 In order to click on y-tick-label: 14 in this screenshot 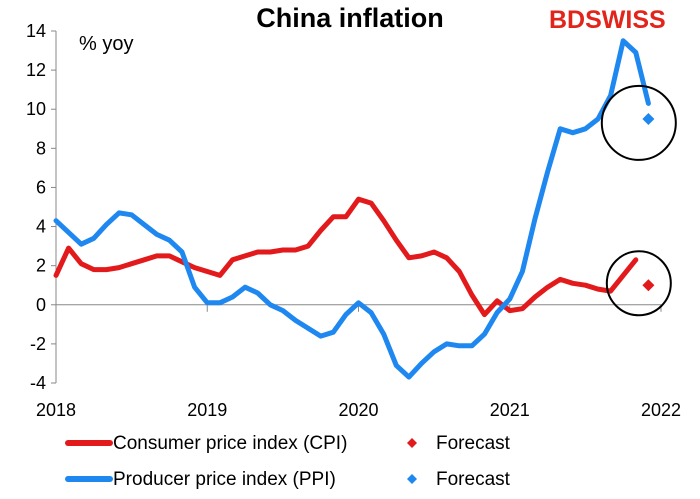, I will do `click(36, 31)`.